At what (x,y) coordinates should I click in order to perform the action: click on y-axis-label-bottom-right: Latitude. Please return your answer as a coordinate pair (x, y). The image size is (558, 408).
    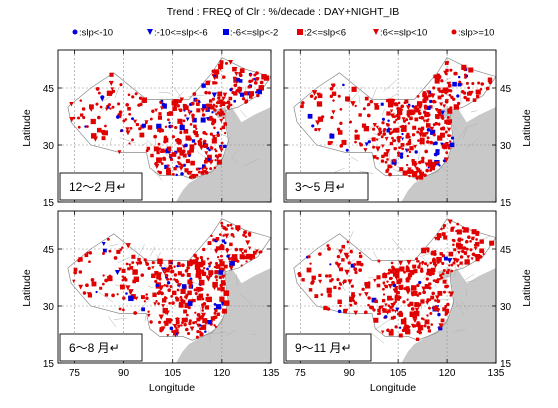
    Looking at the image, I should click on (527, 288).